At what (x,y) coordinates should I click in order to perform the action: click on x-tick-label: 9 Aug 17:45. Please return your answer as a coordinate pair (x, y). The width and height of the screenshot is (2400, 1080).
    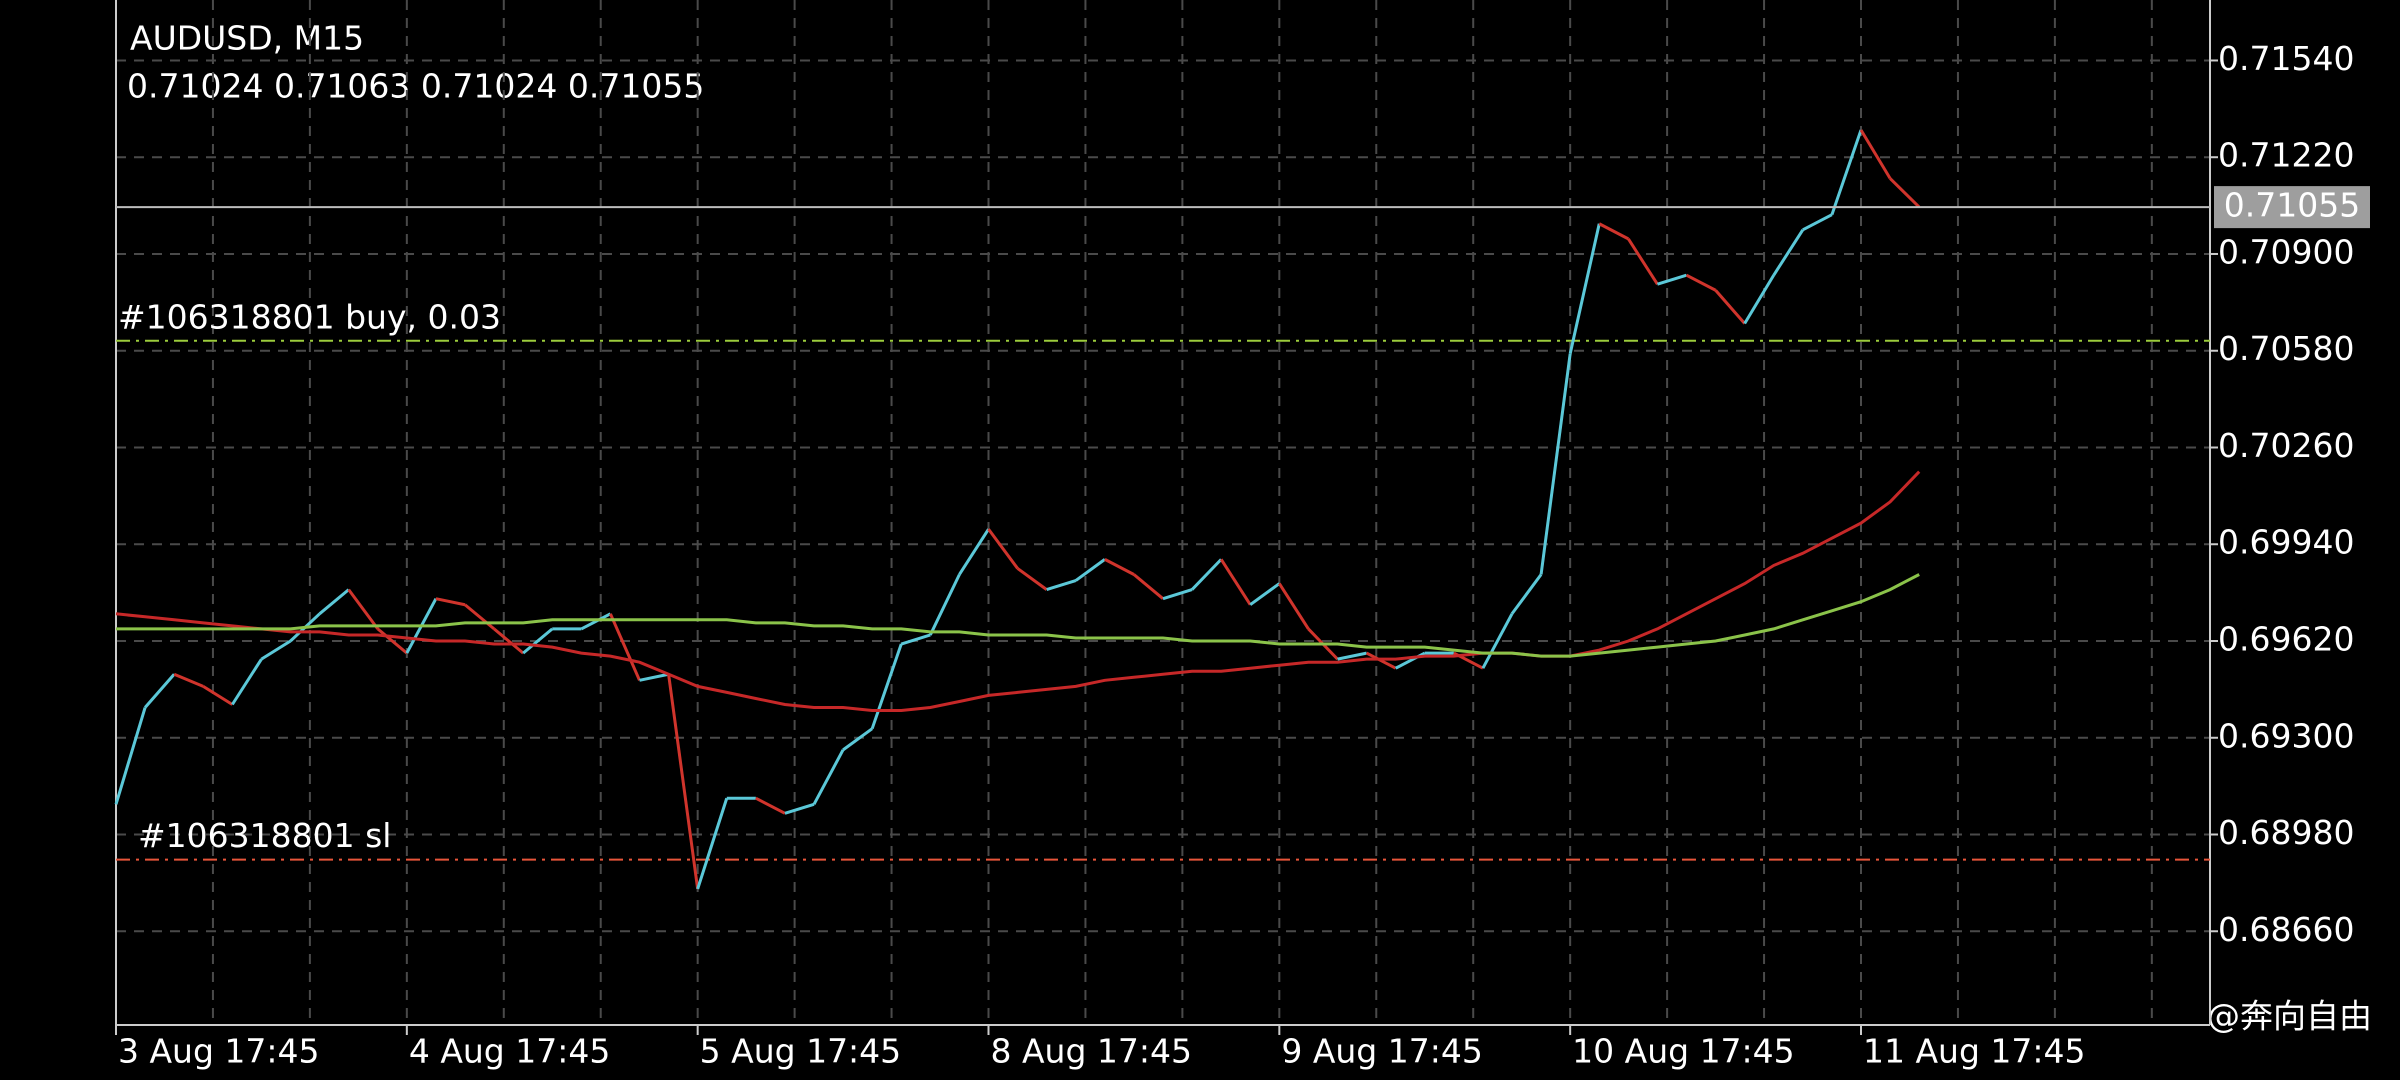
    Looking at the image, I should click on (1382, 1051).